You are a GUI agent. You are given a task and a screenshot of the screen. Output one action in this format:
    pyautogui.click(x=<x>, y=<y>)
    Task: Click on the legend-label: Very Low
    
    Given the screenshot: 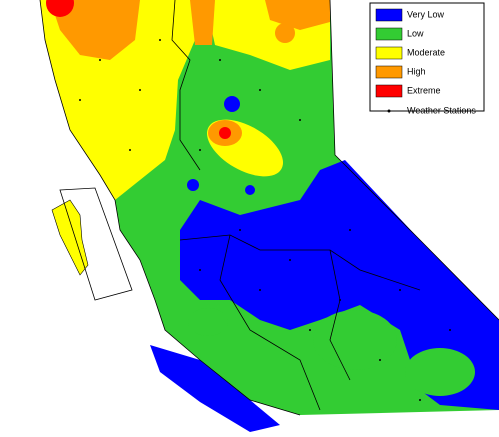 What is the action you would take?
    pyautogui.click(x=426, y=14)
    